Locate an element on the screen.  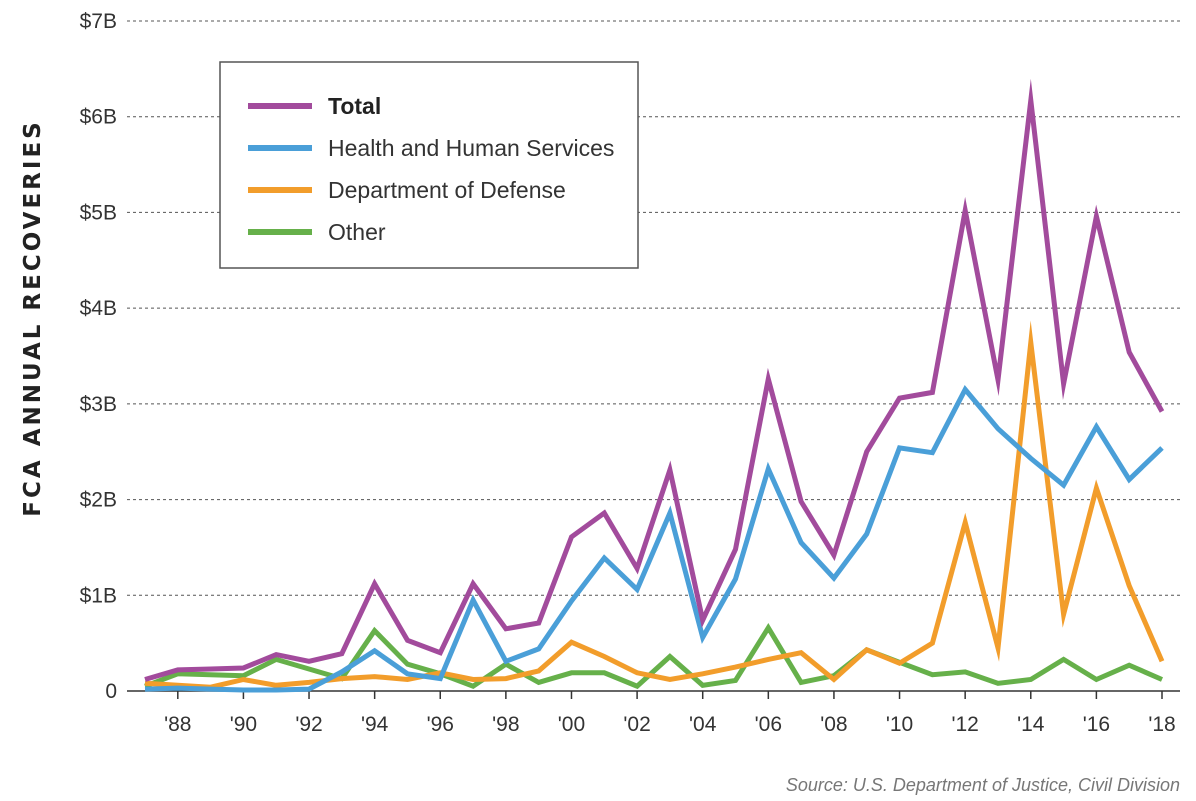
series-line-other is located at coordinates (653, 656).